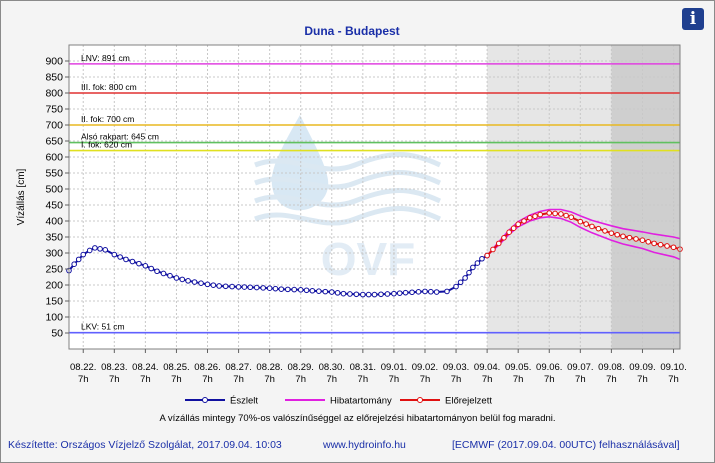 The image size is (715, 463). Describe the element at coordinates (54, 286) in the screenshot. I see `y-tick-label: 200` at that location.